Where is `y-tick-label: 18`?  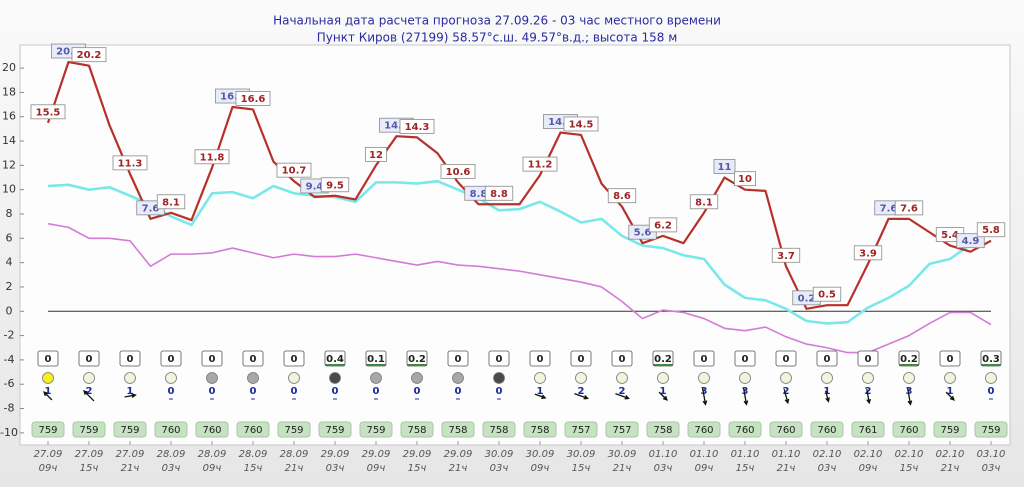 y-tick-label: 18 is located at coordinates (9, 91).